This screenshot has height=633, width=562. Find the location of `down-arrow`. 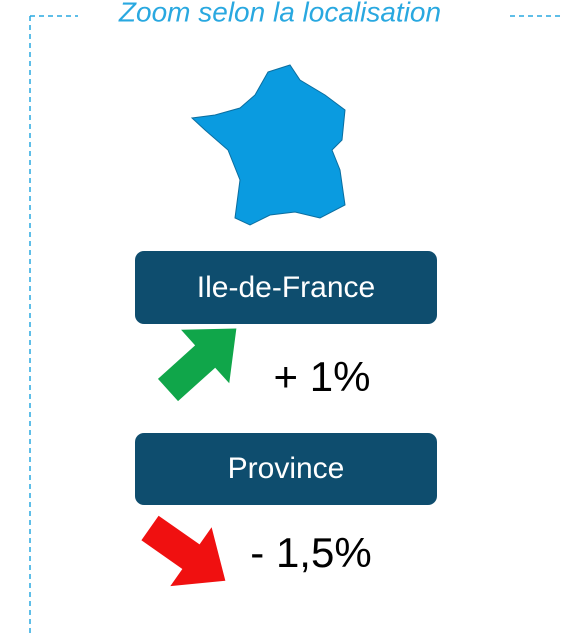

down-arrow is located at coordinates (183, 551).